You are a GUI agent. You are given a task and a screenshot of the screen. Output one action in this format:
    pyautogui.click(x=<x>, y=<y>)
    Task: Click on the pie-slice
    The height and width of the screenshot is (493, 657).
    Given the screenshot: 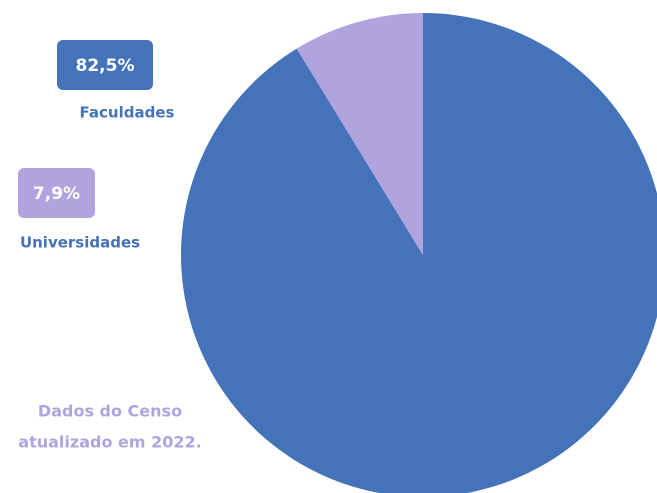 What is the action you would take?
    pyautogui.click(x=359, y=134)
    